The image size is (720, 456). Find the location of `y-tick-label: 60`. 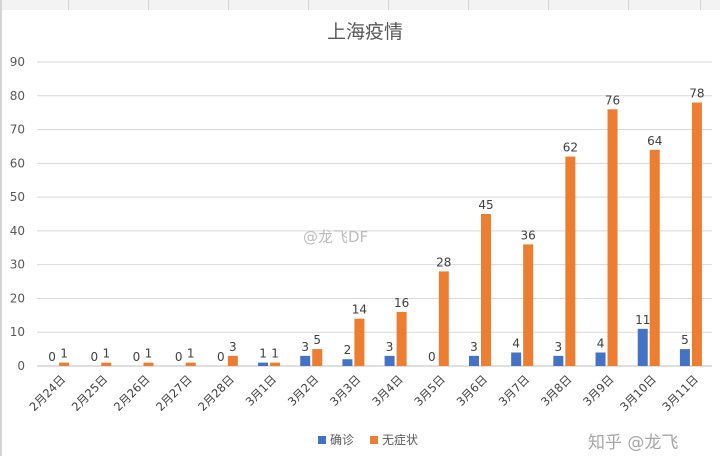

y-tick-label: 60 is located at coordinates (17, 163).